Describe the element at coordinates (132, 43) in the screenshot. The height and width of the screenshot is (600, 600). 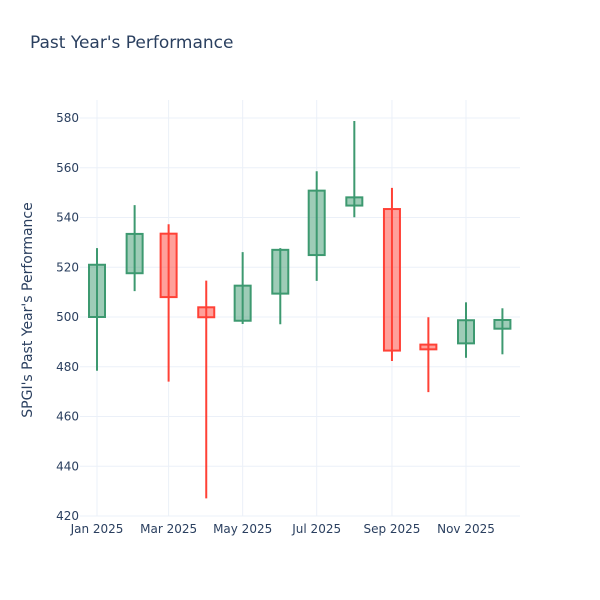
I see `chart-title: Past Year's Performance` at that location.